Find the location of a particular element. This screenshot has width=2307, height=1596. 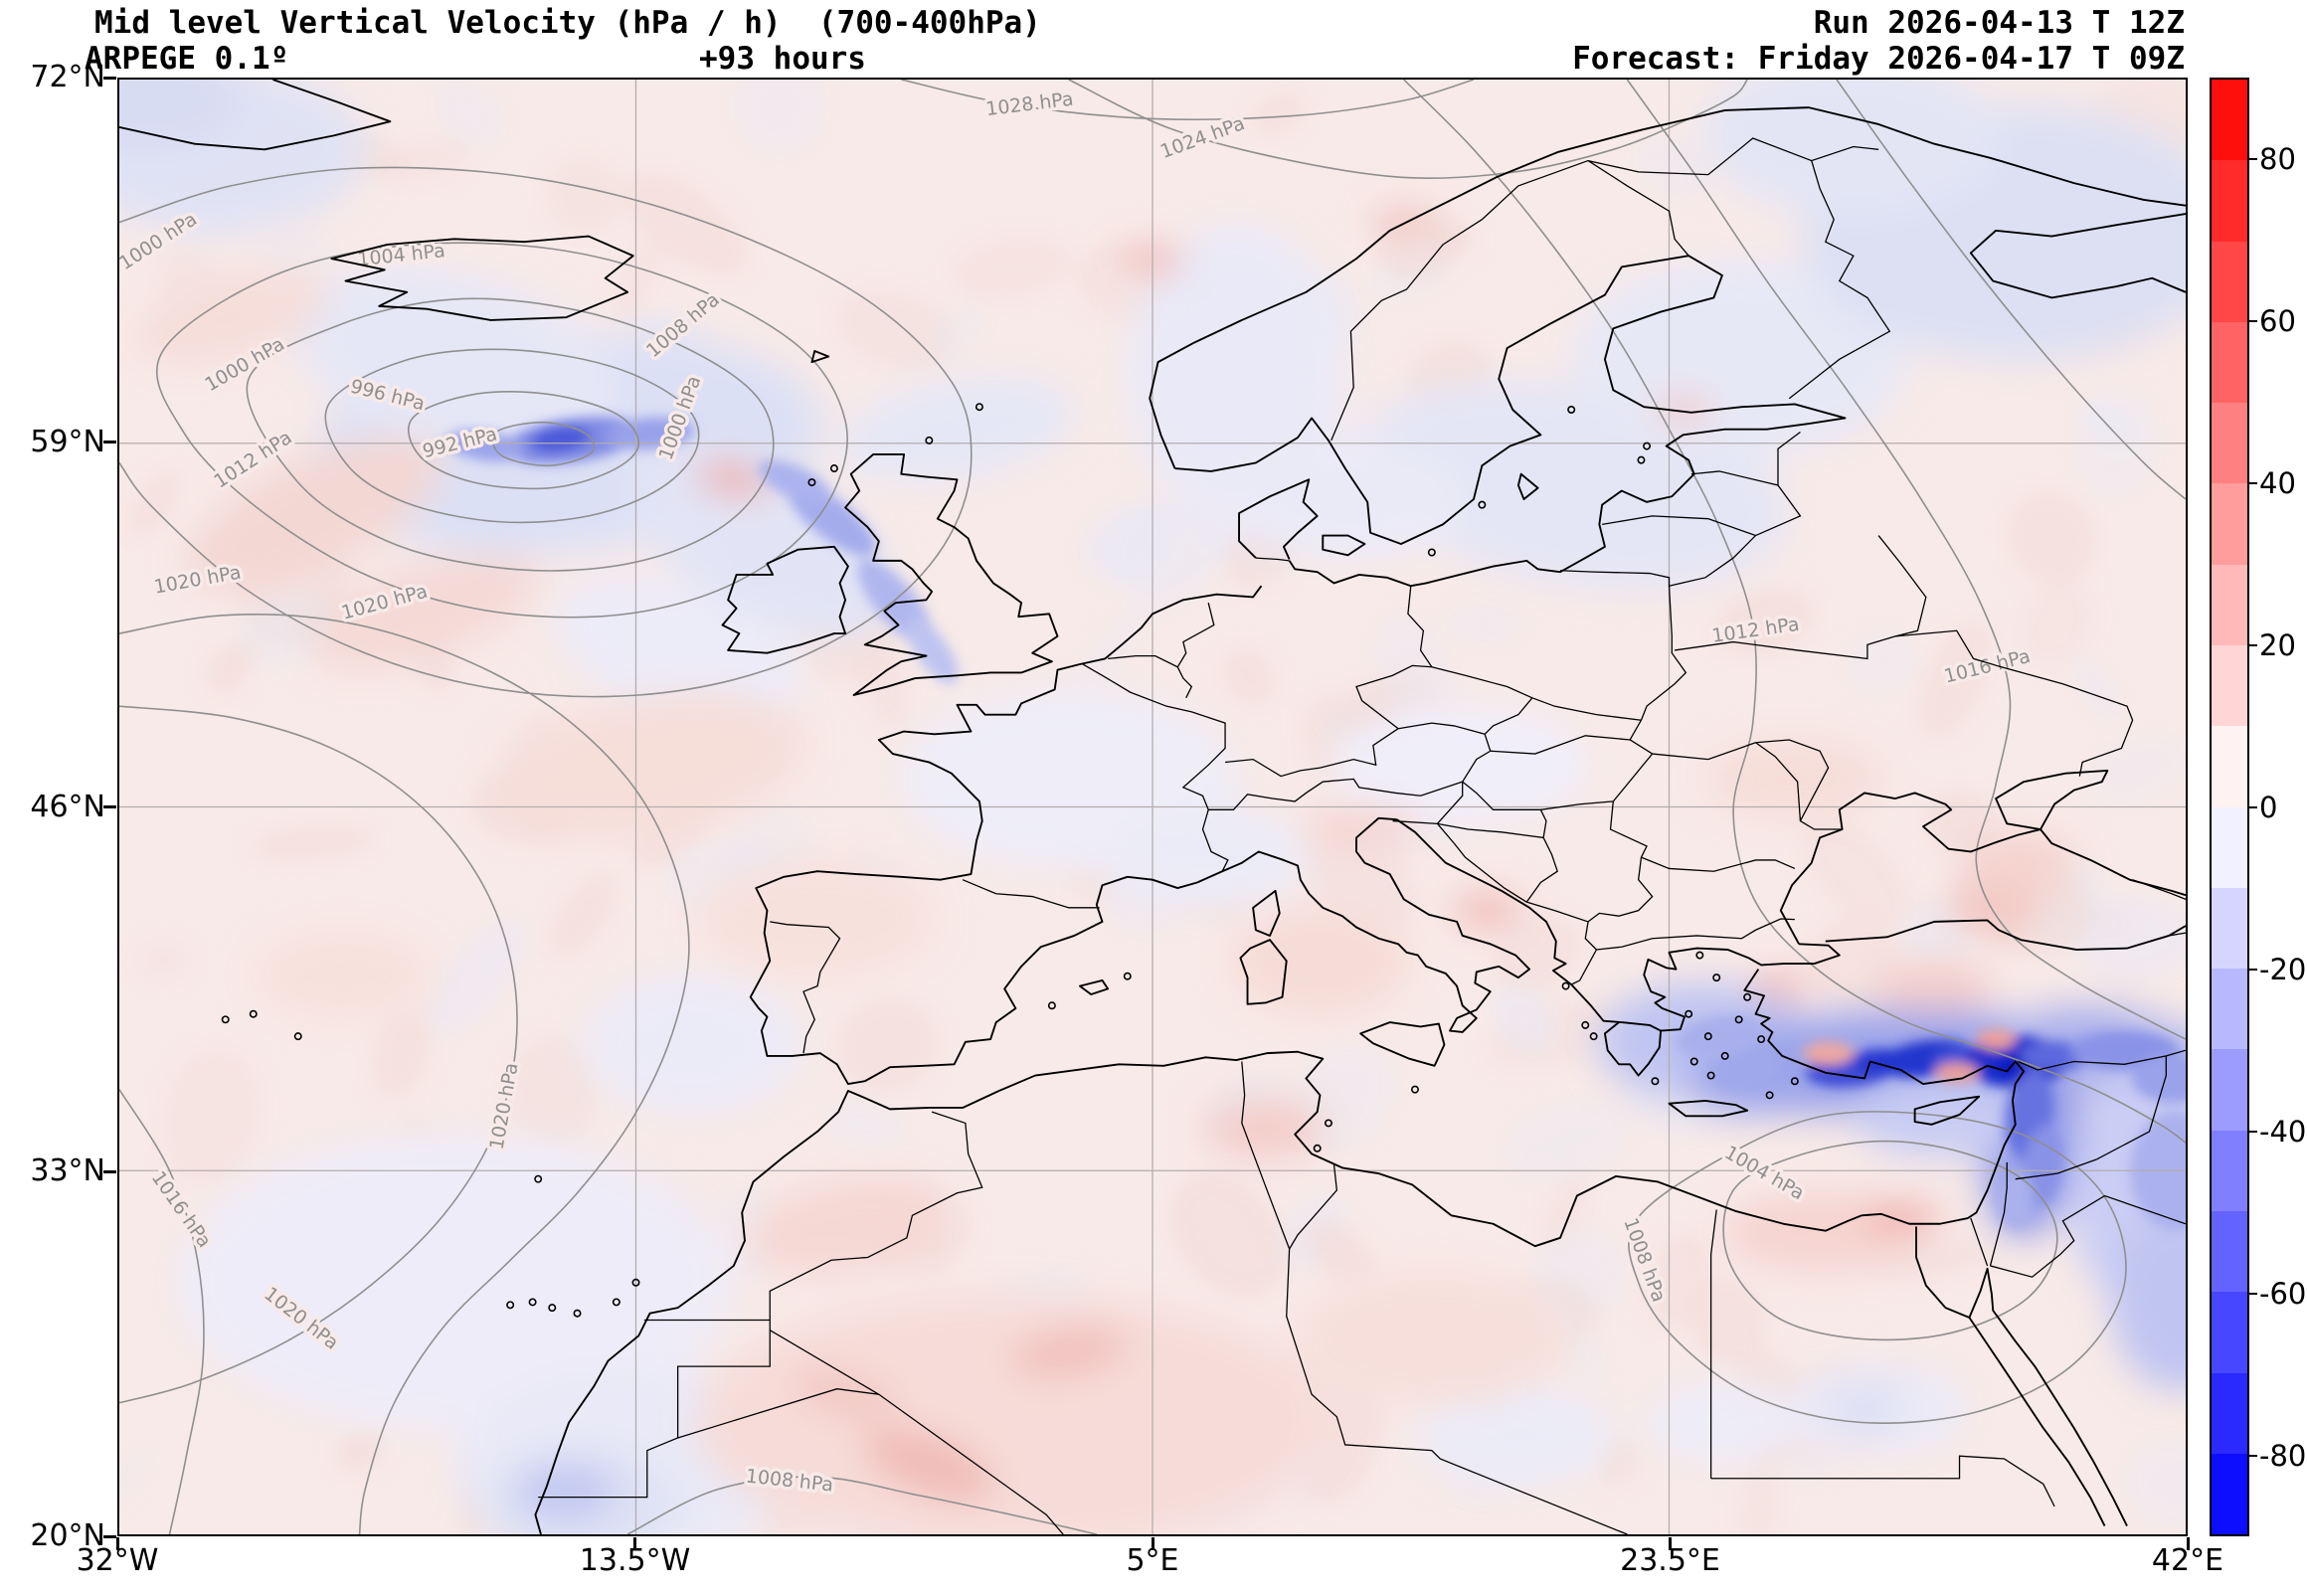

y-tick-label: 20°N is located at coordinates (67, 1536).